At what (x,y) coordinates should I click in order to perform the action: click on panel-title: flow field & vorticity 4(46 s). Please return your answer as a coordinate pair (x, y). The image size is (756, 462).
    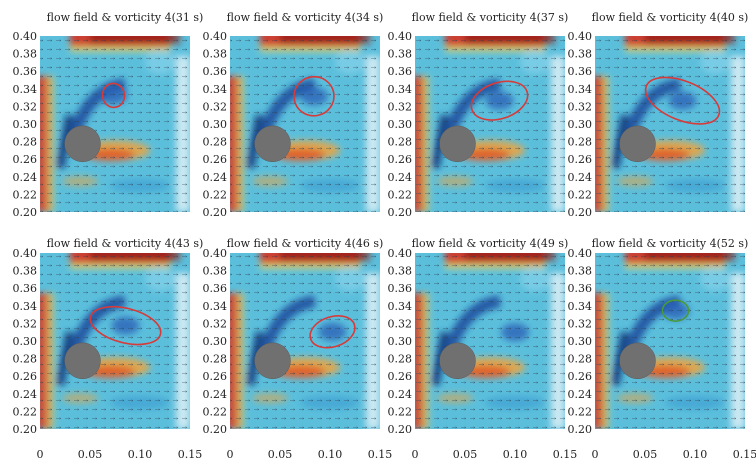
    Looking at the image, I should click on (305, 243).